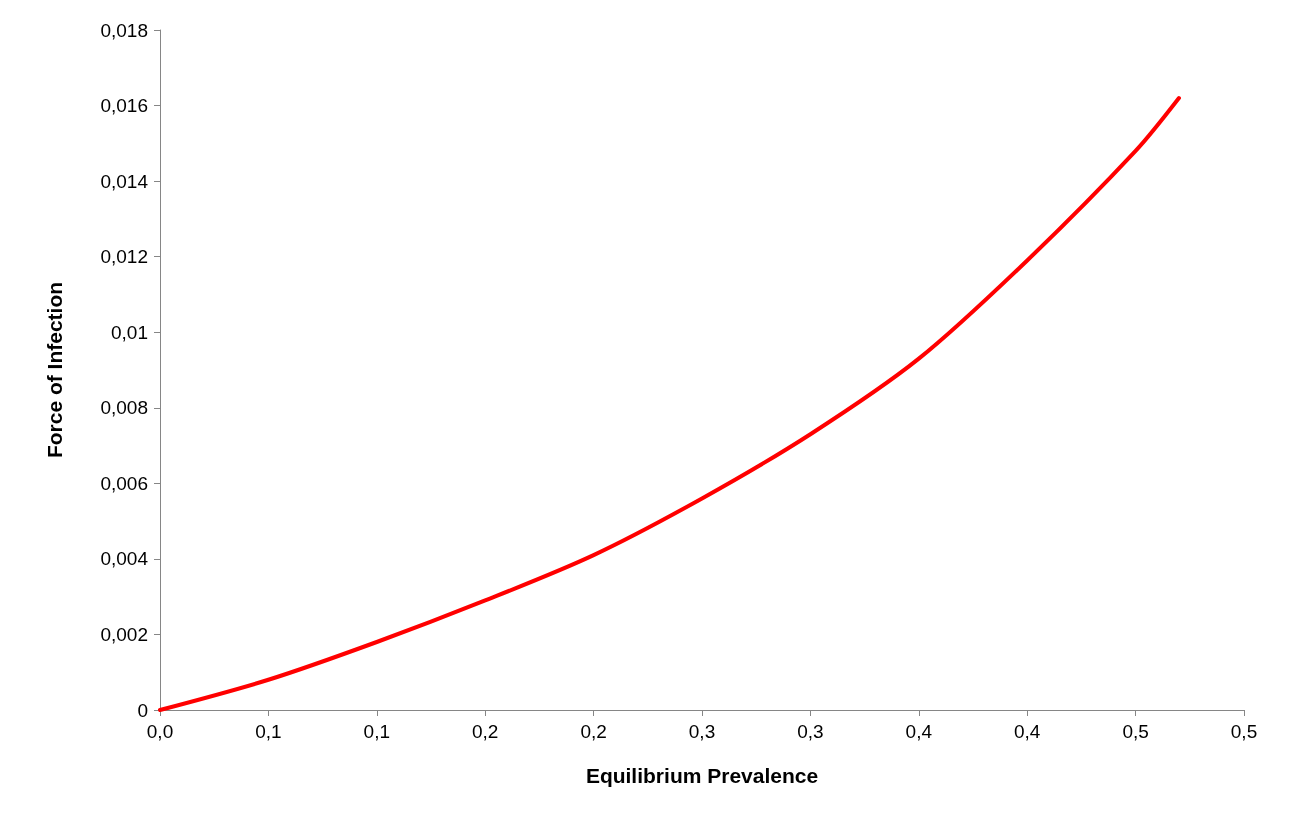 Image resolution: width=1291 pixels, height=831 pixels. Describe the element at coordinates (124, 30) in the screenshot. I see `y-tick-label: 0,018` at that location.